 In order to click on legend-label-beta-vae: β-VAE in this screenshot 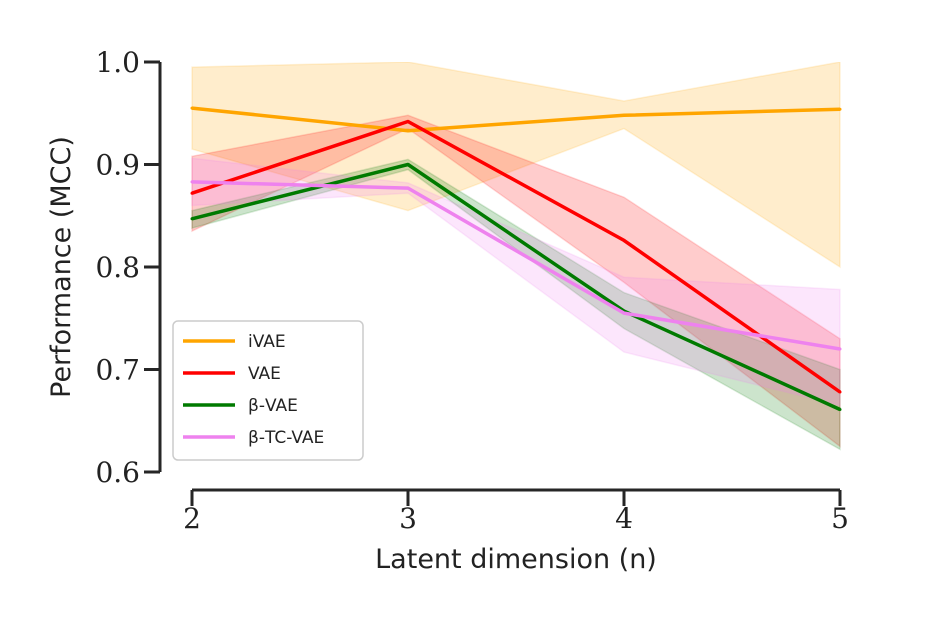, I will do `click(273, 406)`.